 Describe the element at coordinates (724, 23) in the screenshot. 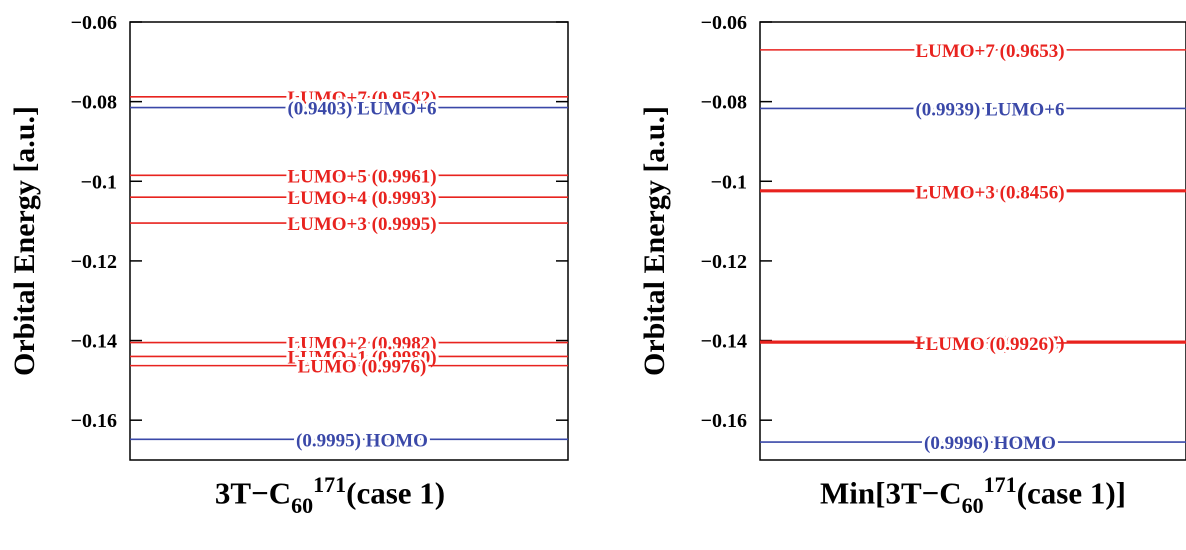

I see `right-y-tick-label: −0.06` at that location.